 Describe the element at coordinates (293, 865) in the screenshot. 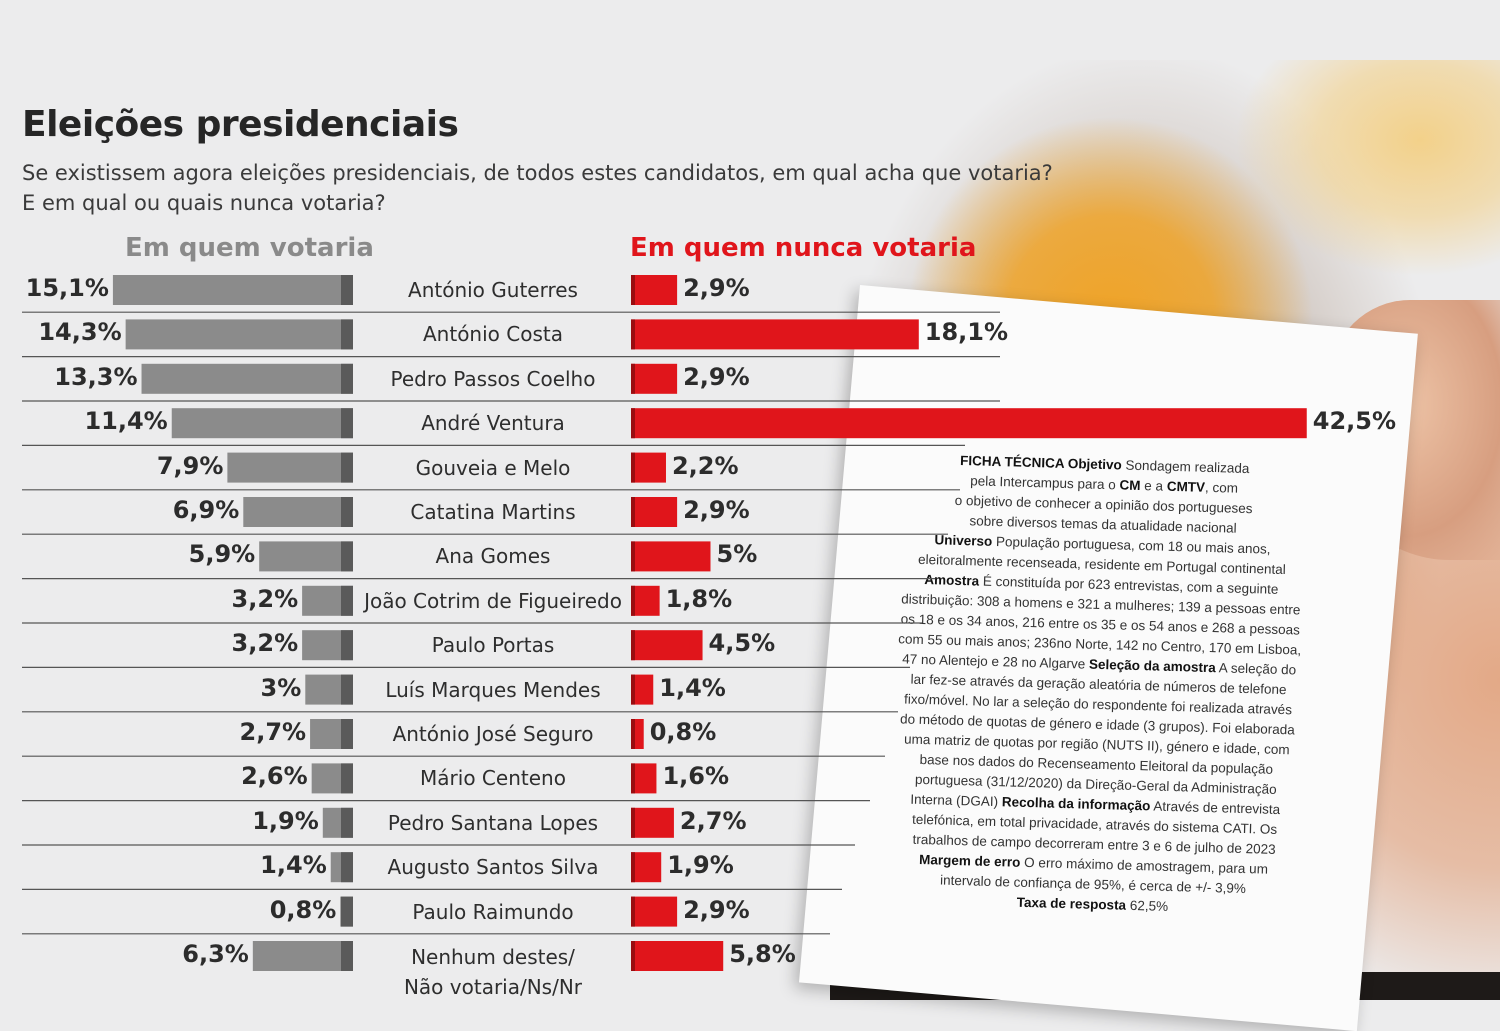

I see `data-label-votaria: 1,4%` at that location.